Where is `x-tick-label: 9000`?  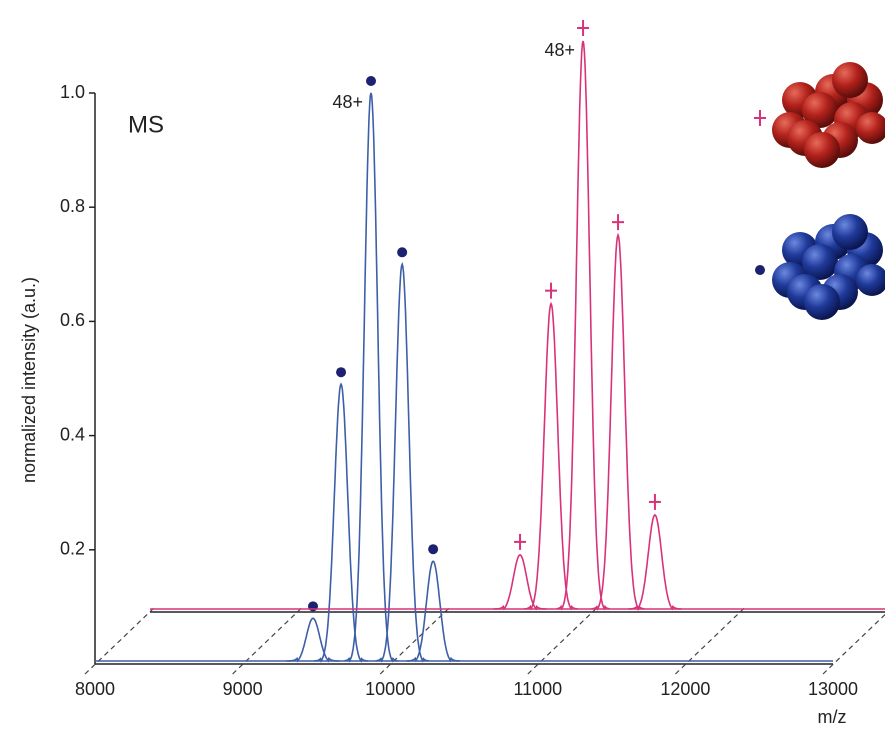 x-tick-label: 9000 is located at coordinates (243, 689).